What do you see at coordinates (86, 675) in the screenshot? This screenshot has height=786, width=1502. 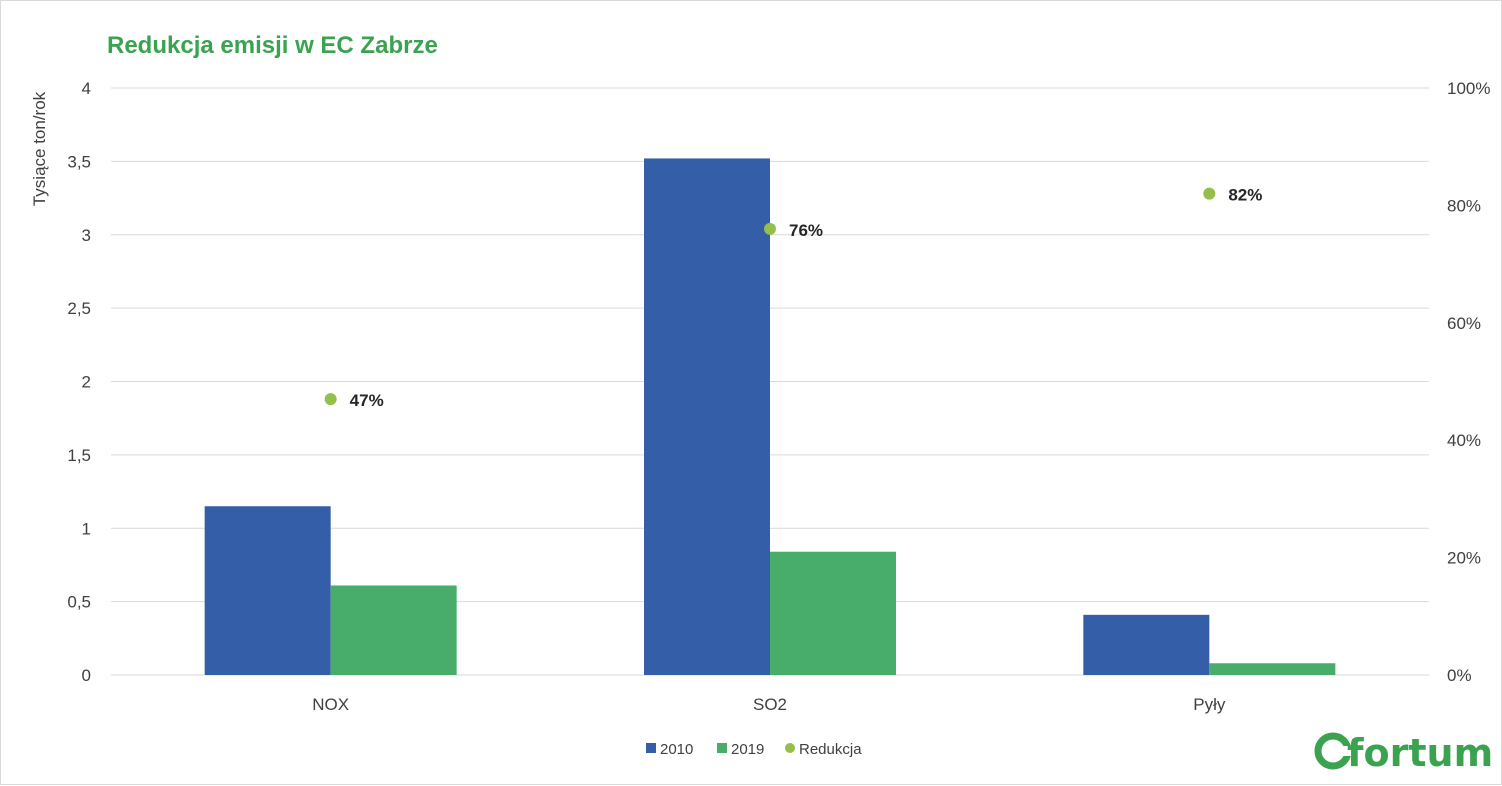 I see `left-tick-label: 0` at bounding box center [86, 675].